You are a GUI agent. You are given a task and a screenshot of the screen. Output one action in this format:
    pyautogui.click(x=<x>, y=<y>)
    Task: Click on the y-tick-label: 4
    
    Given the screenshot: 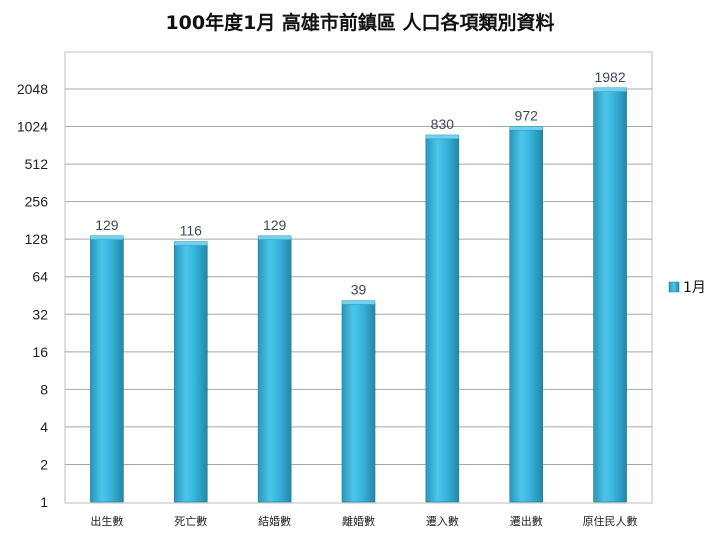 What is the action you would take?
    pyautogui.click(x=44, y=427)
    